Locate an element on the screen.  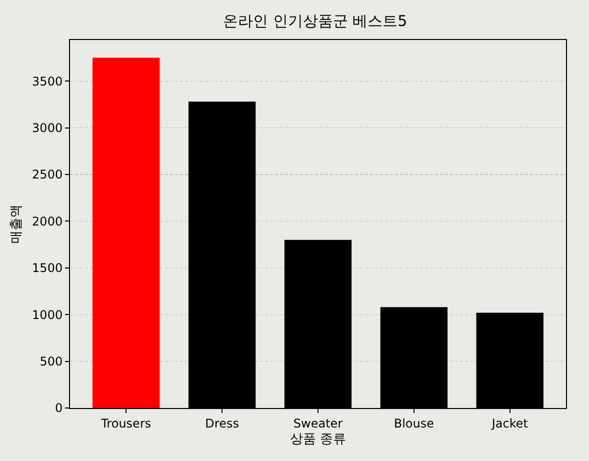
y-tick-label: 2000 is located at coordinates (47, 221).